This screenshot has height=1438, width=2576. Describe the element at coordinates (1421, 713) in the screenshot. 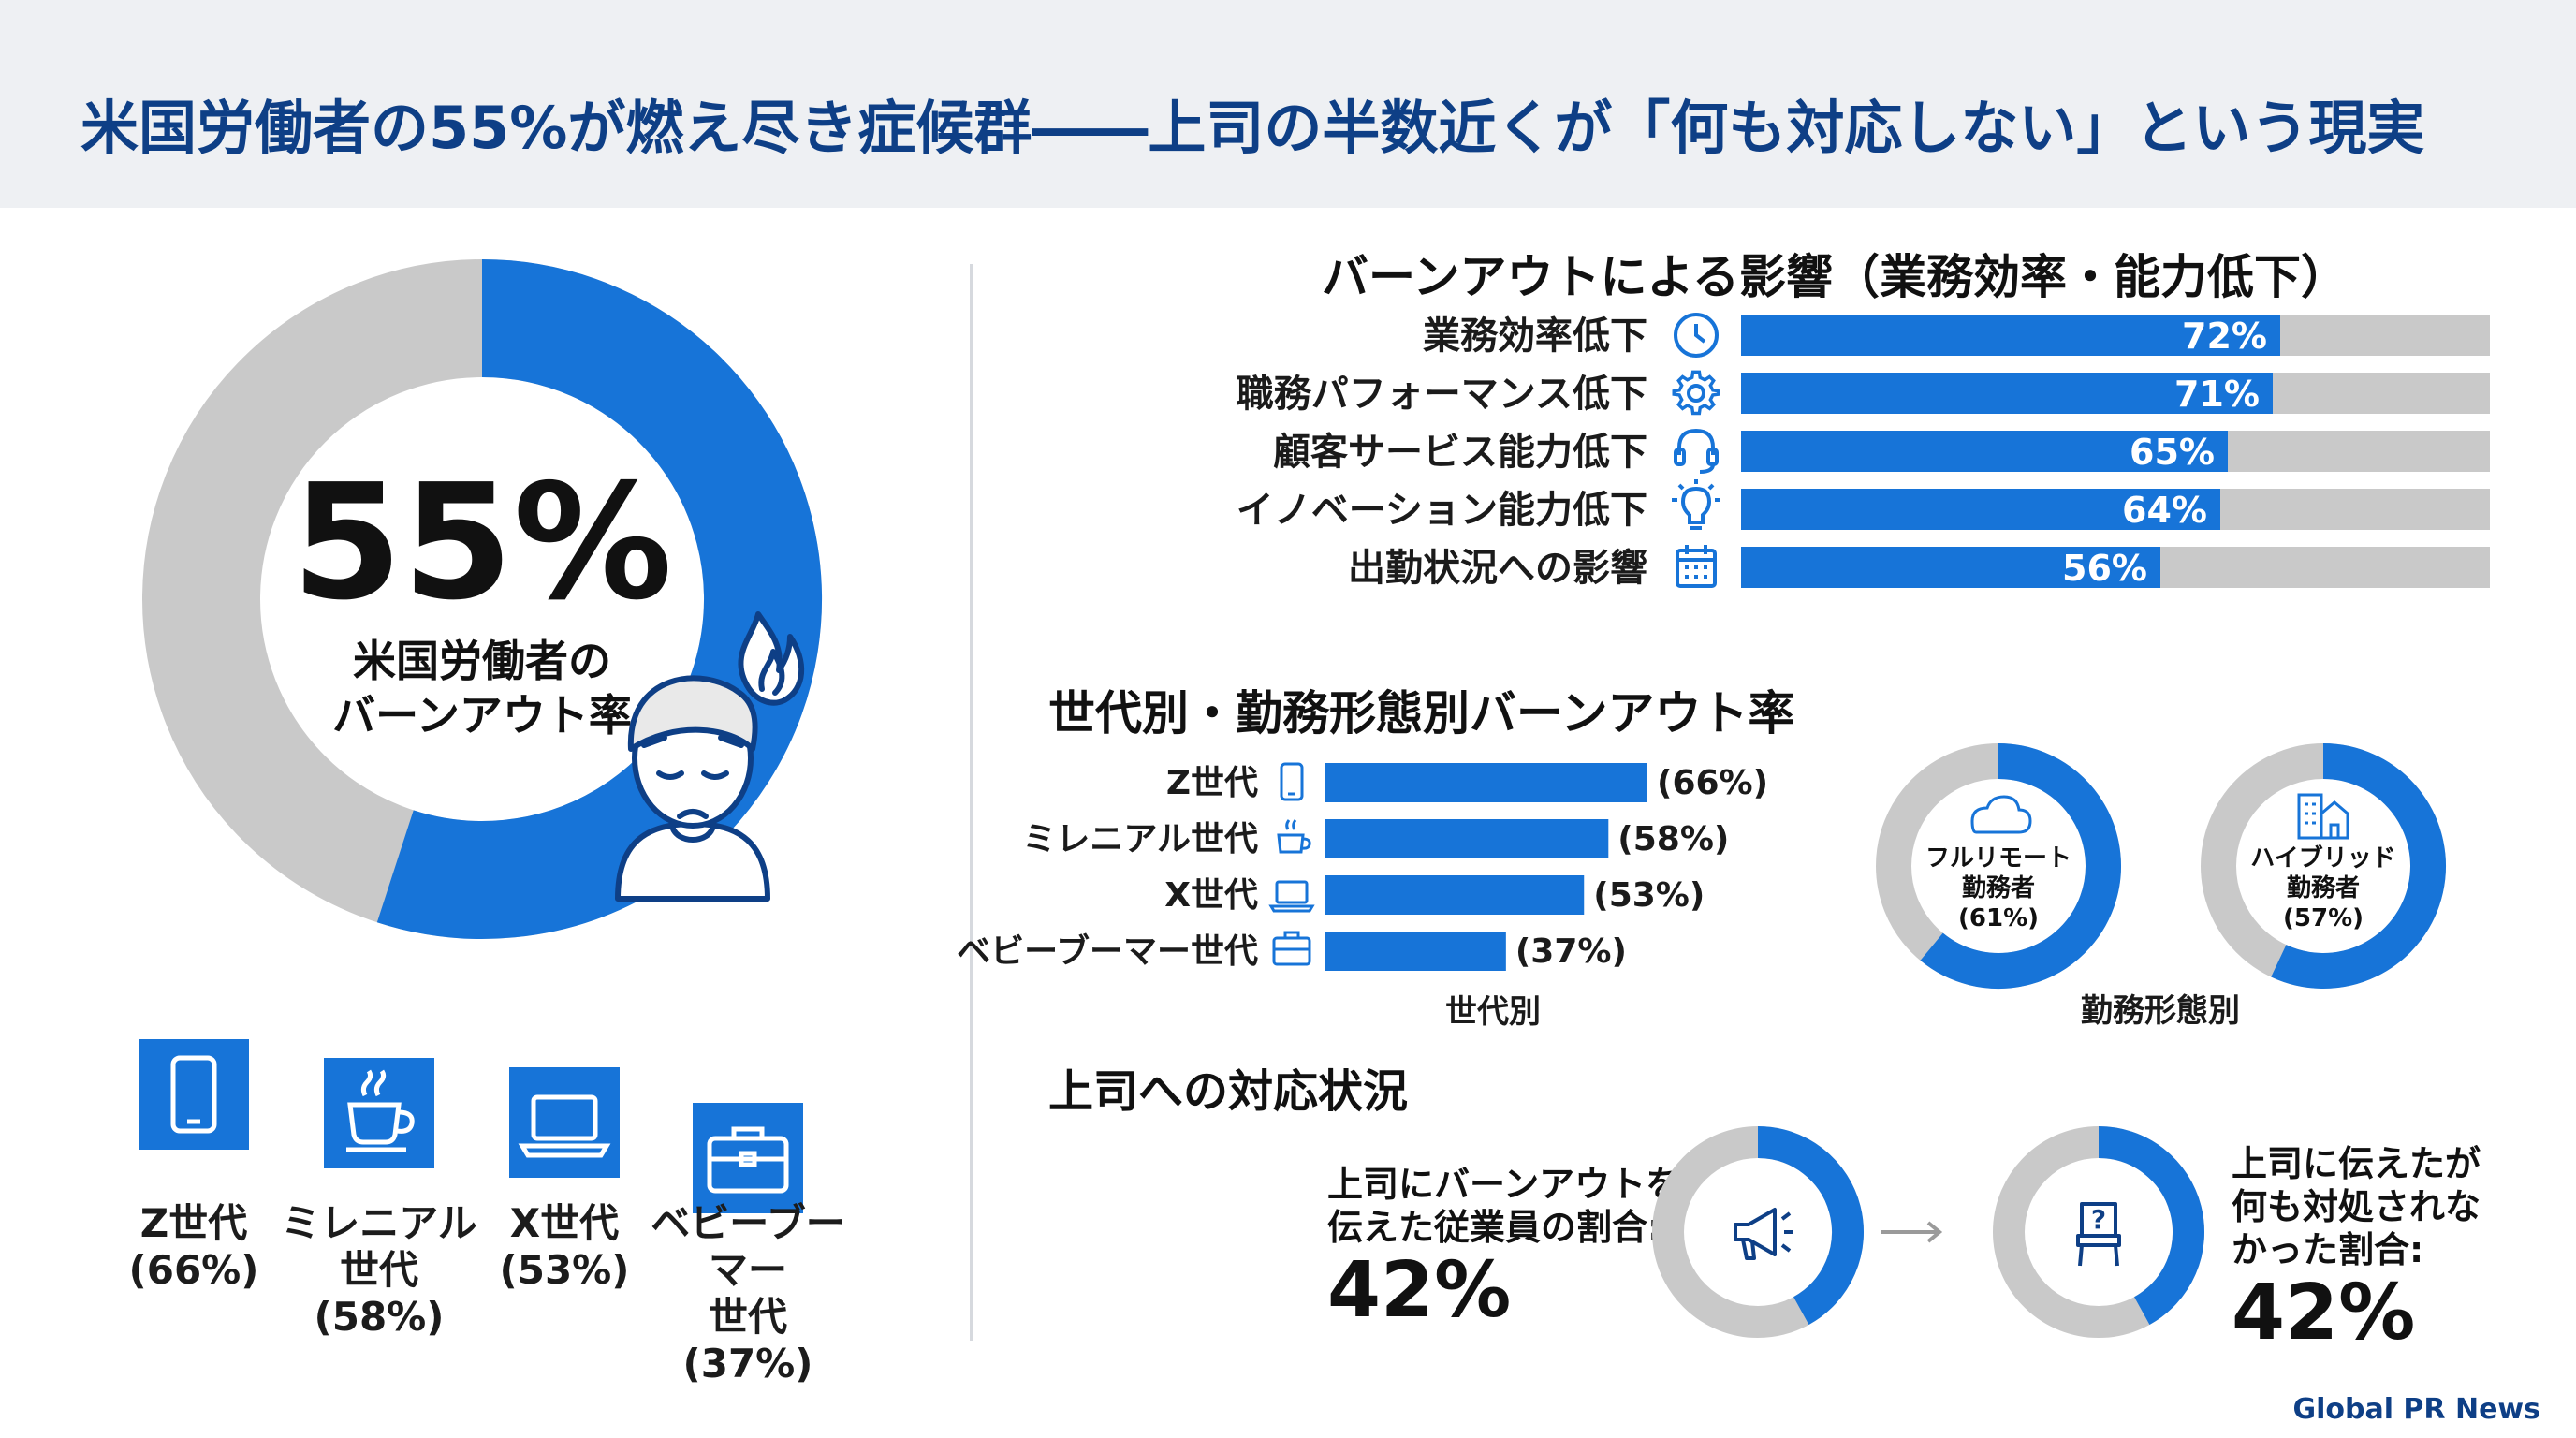

I see `generation-section-title: 世代別・勤務形態別バーンアウト率` at that location.